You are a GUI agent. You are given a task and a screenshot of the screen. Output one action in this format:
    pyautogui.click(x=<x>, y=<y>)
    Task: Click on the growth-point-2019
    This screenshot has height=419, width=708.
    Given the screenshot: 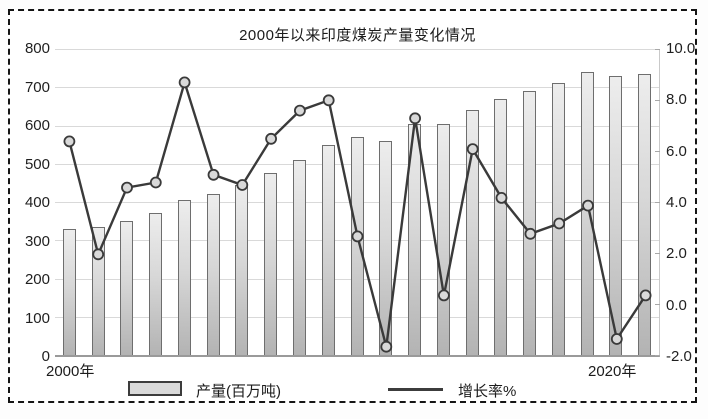 What is the action you would take?
    pyautogui.click(x=616, y=339)
    